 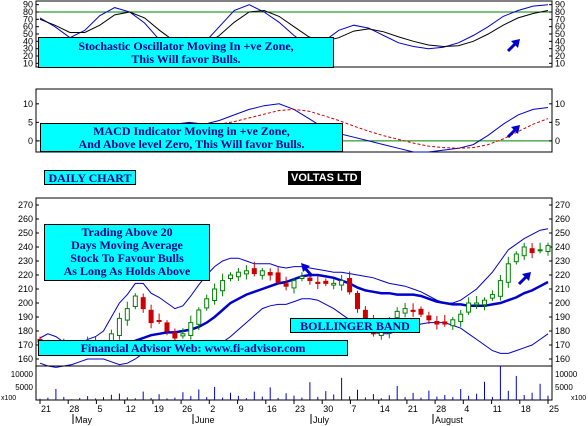 I want to click on stochastic-tick-label: 10, so click(x=560, y=63).